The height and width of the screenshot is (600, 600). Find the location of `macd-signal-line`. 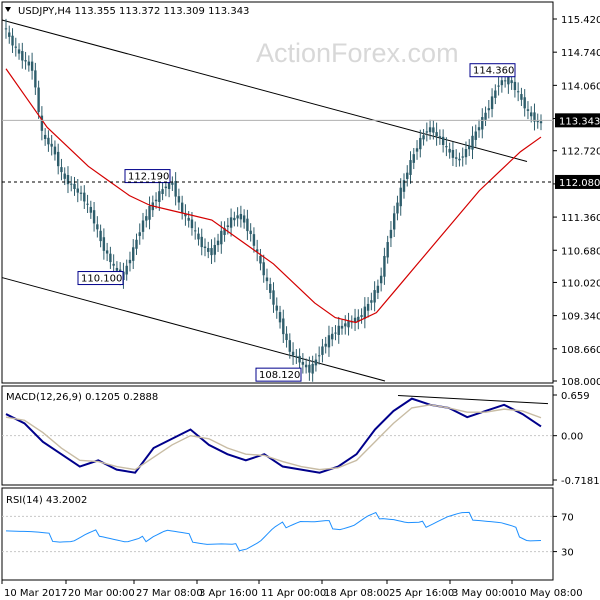

macd-signal-line is located at coordinates (273, 437).